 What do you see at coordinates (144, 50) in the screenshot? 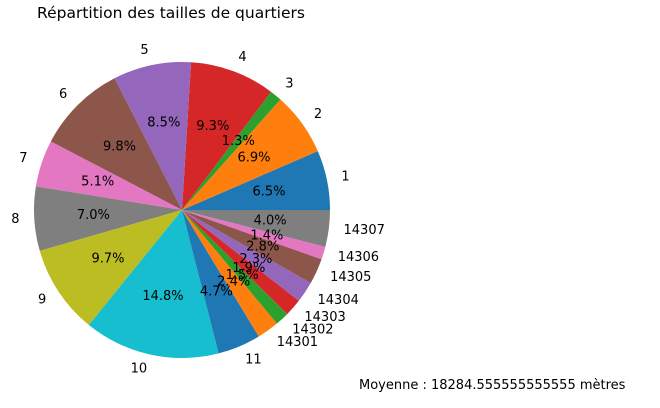
I see `slice-label-5: 5` at bounding box center [144, 50].